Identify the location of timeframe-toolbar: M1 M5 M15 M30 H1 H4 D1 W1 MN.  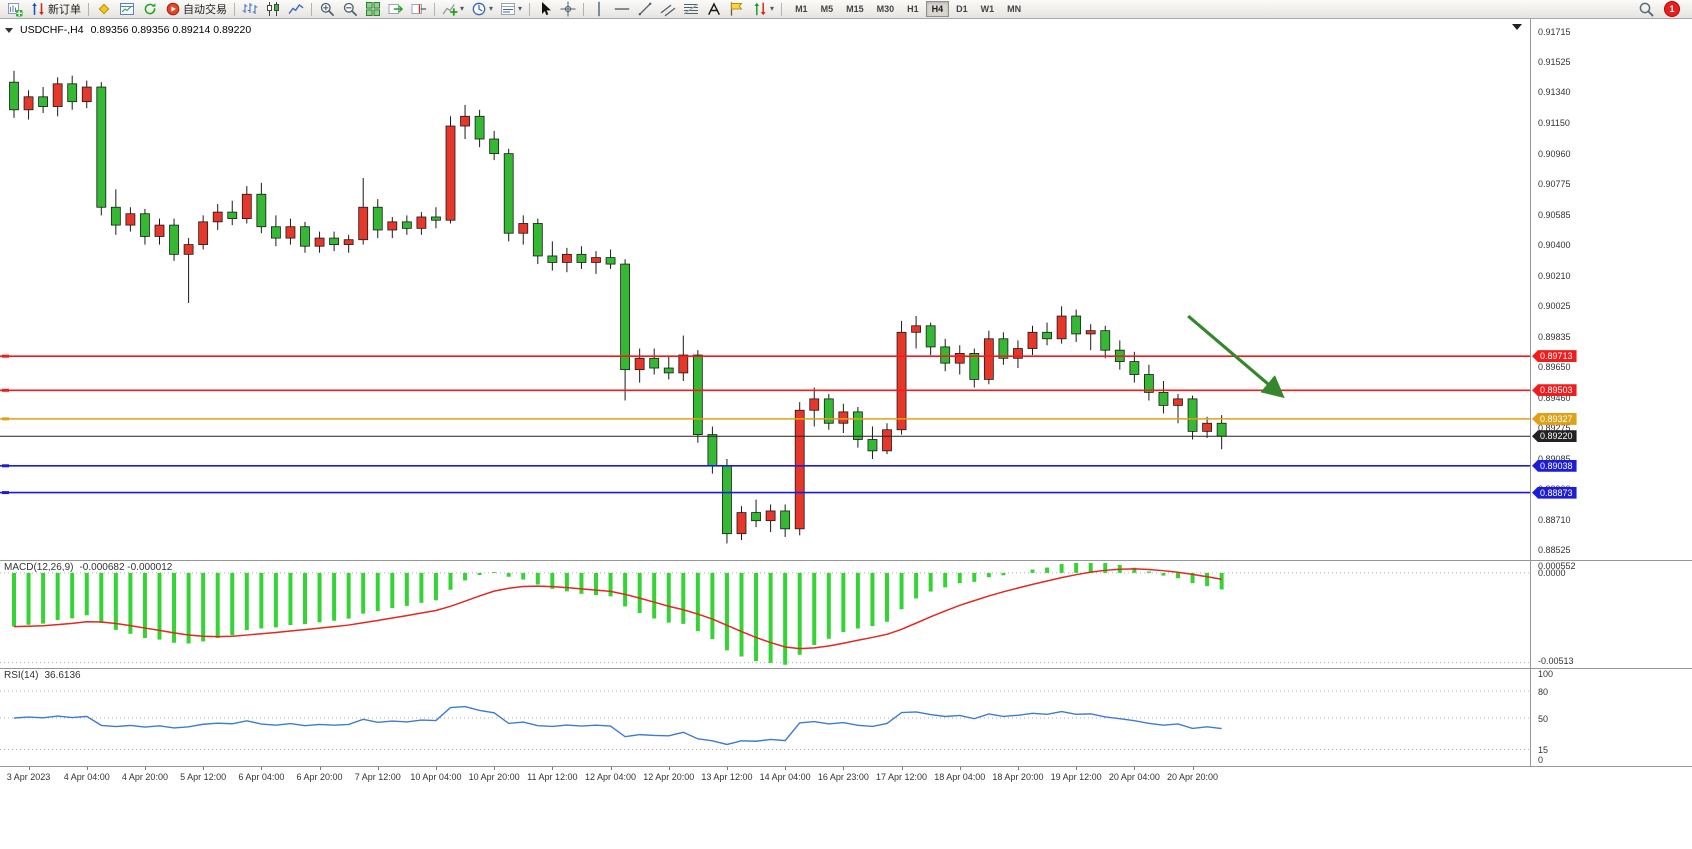
(908, 9).